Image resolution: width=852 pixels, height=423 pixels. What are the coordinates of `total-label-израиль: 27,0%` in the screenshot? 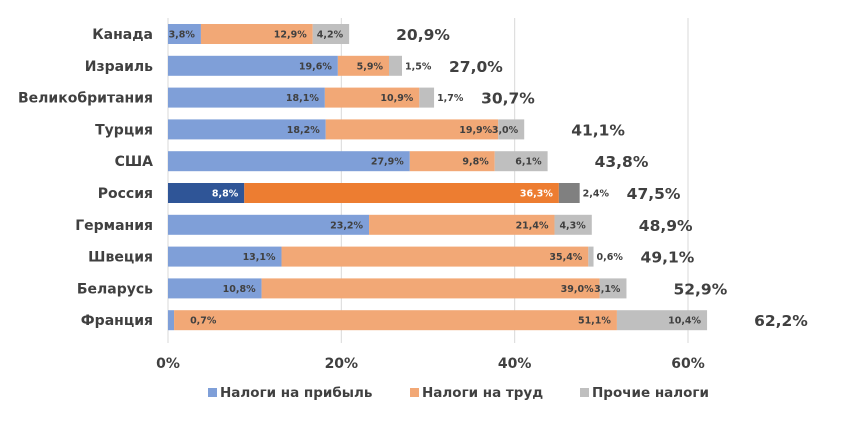 It's located at (476, 67).